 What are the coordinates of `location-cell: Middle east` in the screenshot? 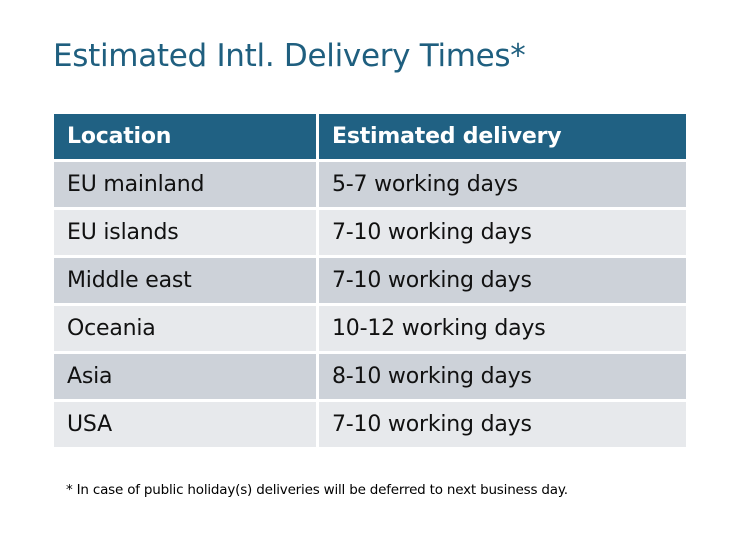 It's located at (185, 280).